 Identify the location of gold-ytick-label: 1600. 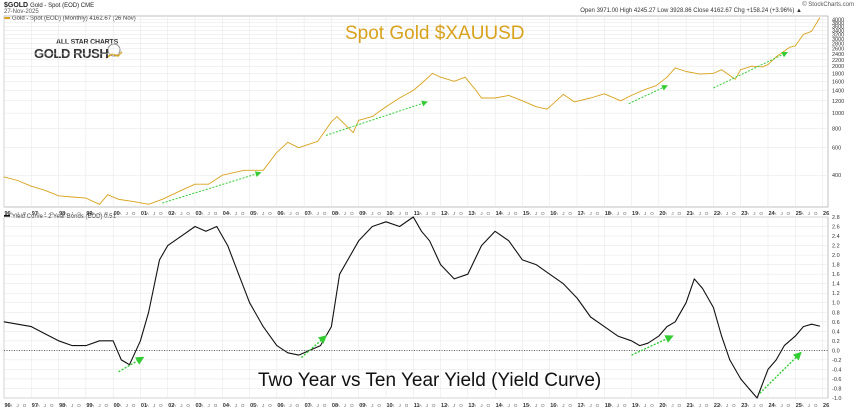
(838, 82).